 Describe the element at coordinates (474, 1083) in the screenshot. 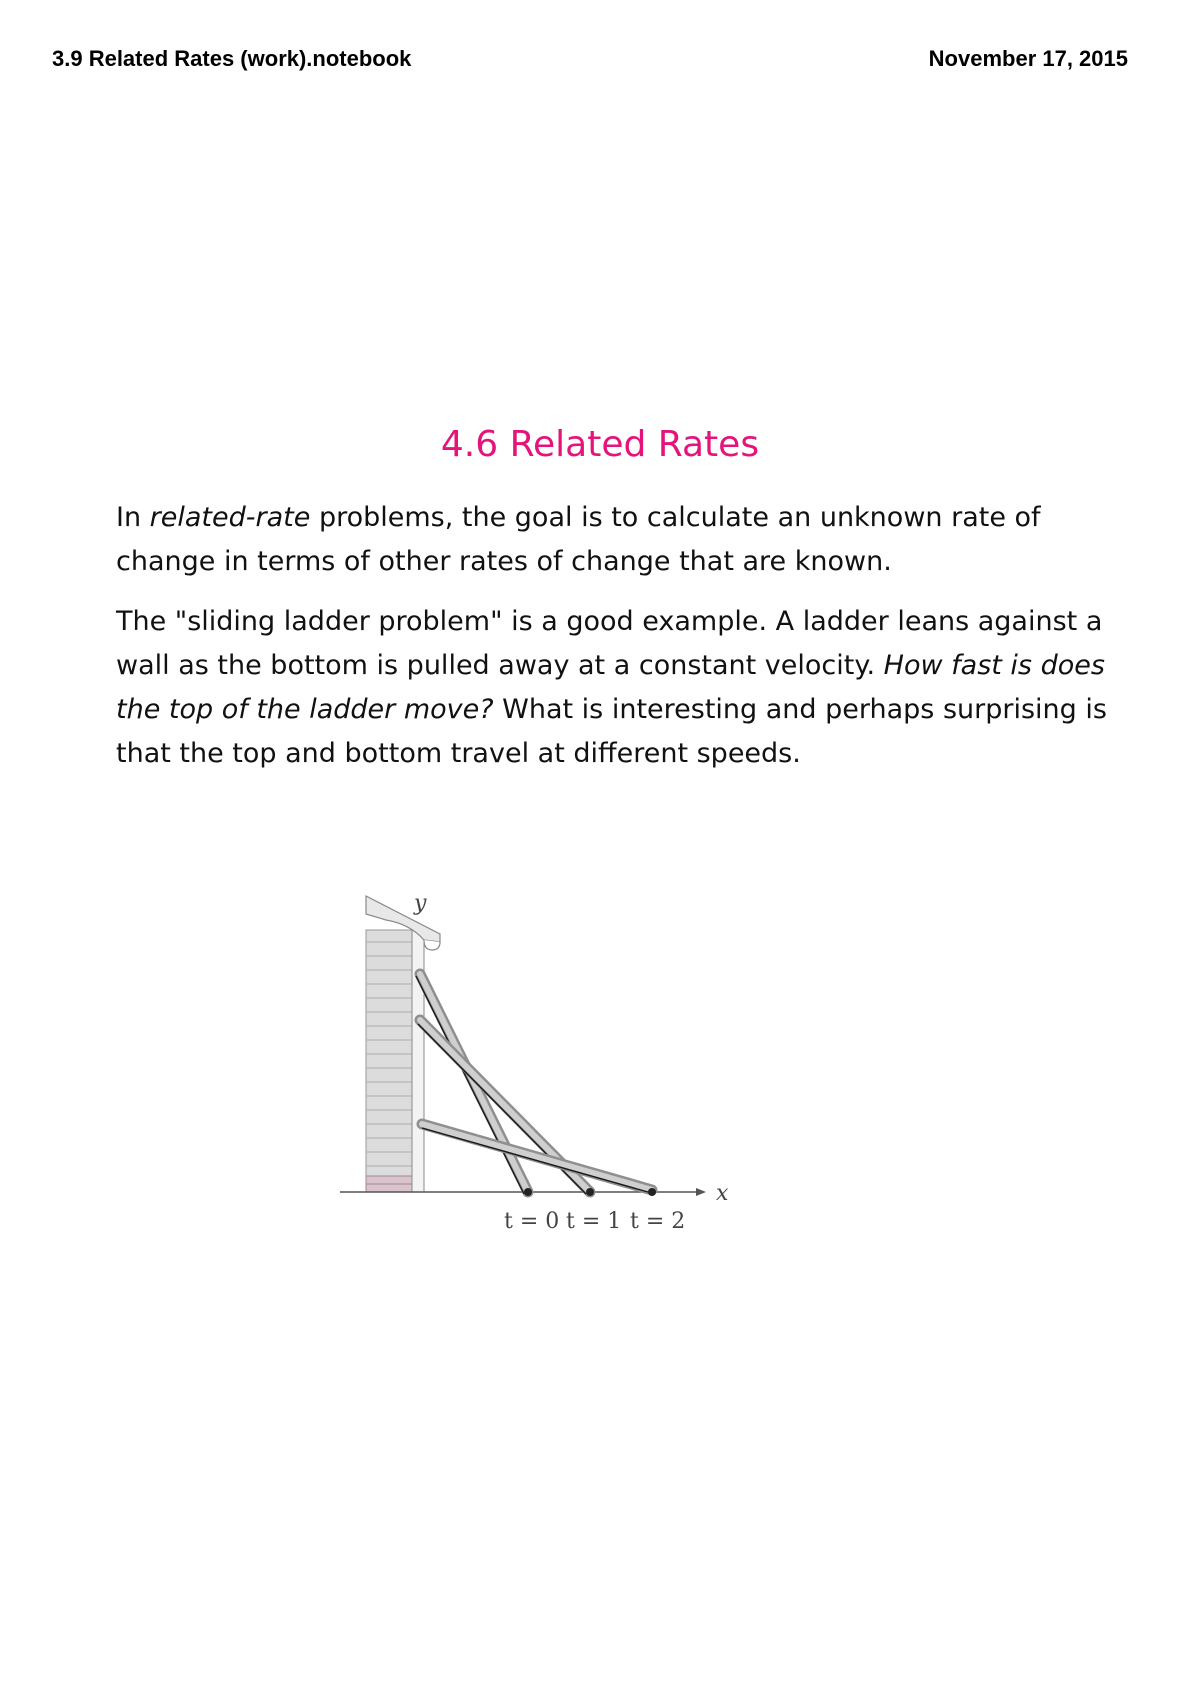

I see `ladder-t0` at that location.